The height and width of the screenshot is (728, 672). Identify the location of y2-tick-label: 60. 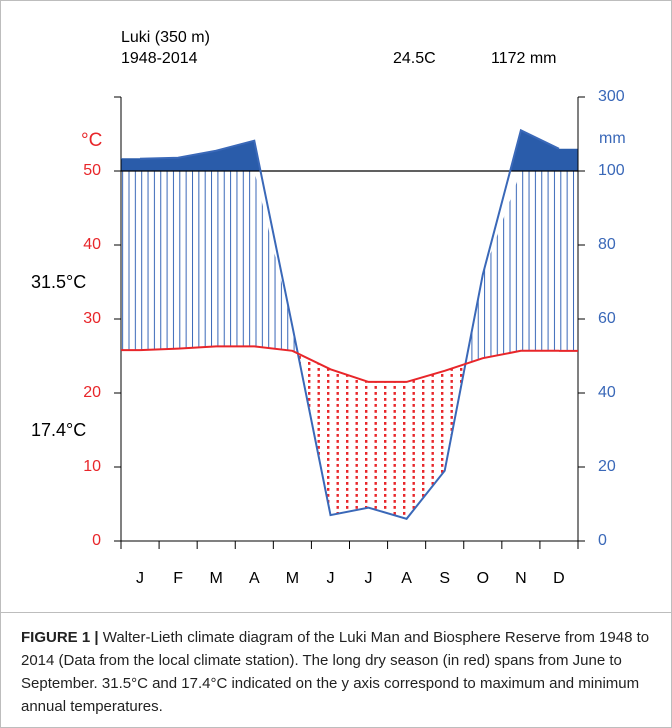
(607, 318).